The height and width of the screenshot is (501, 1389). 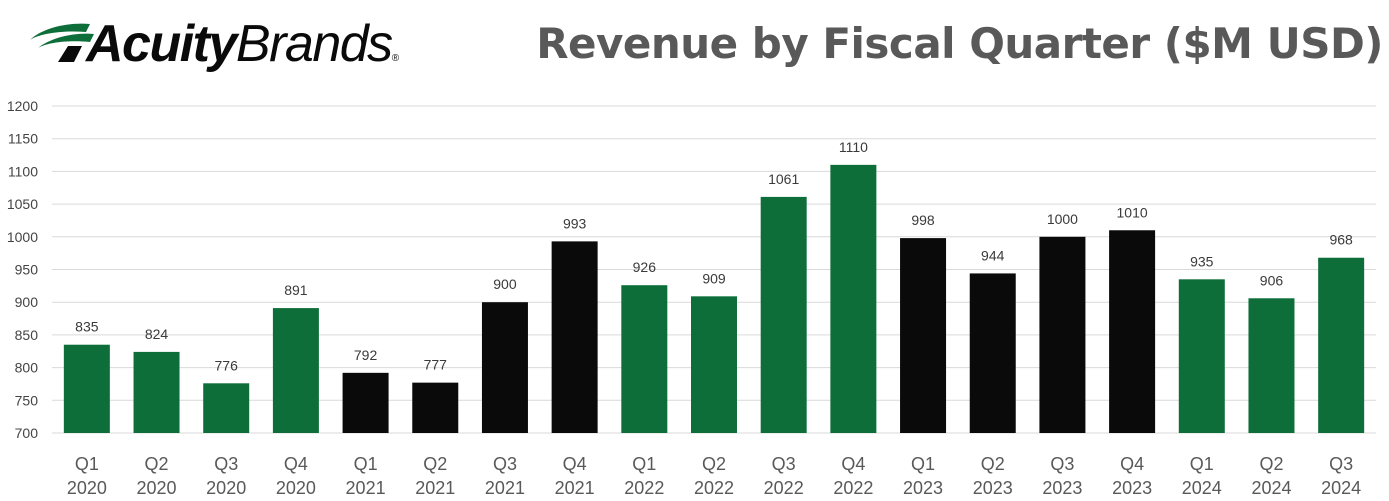 What do you see at coordinates (923, 220) in the screenshot?
I see `data-label: 998` at bounding box center [923, 220].